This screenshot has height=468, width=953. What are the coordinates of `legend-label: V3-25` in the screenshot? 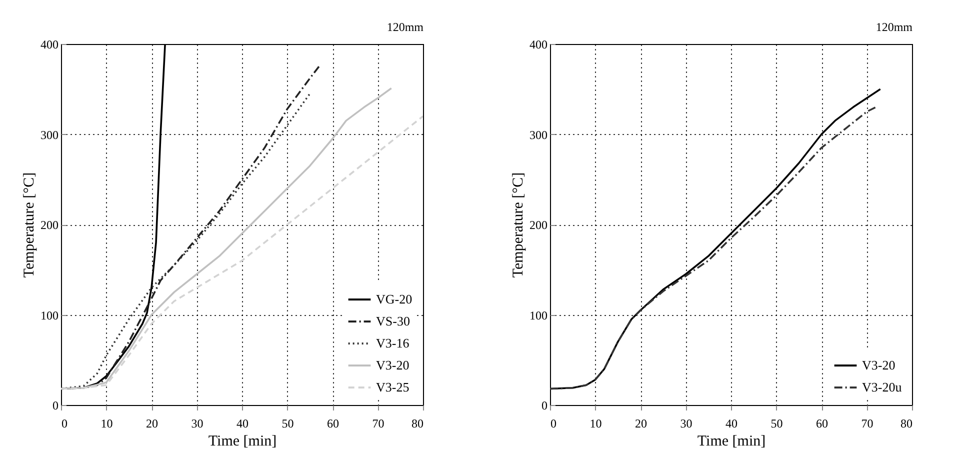 It's located at (393, 387).